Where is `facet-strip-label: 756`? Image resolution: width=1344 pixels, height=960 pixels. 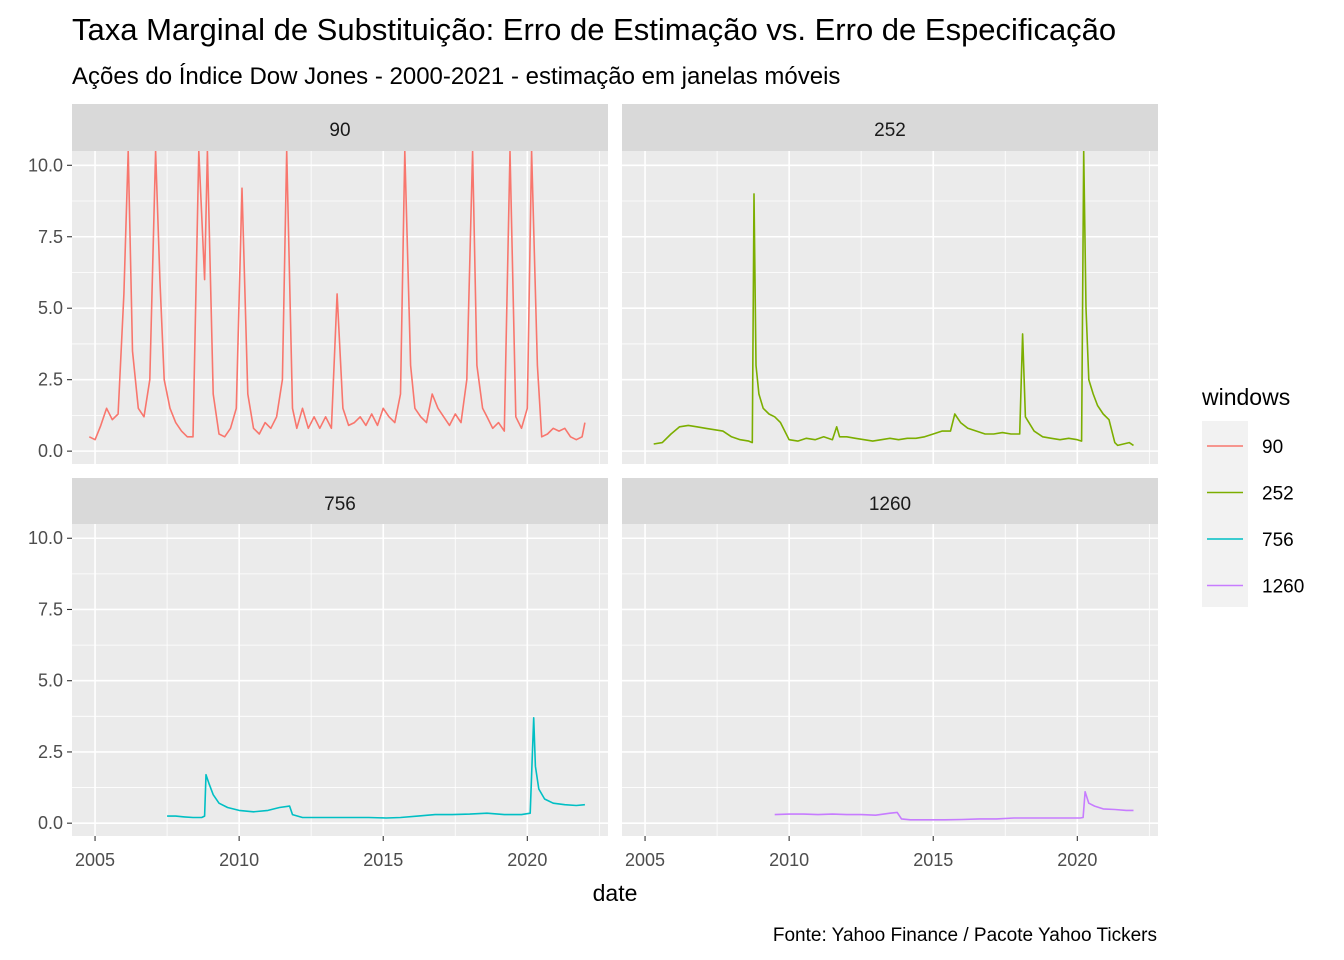 facet-strip-label: 756 is located at coordinates (340, 504).